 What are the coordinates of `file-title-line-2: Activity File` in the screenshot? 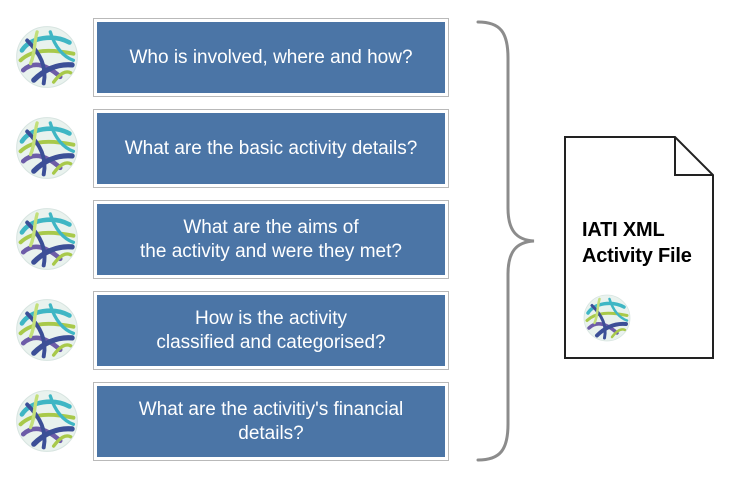 It's located at (637, 256).